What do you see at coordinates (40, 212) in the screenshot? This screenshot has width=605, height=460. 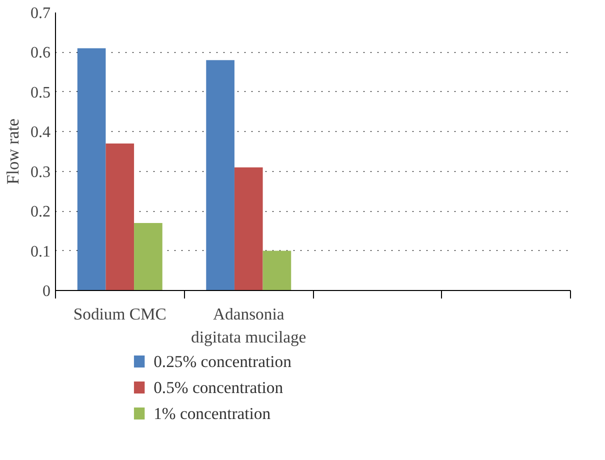 I see `y-tick-label: 0.2` at bounding box center [40, 212].